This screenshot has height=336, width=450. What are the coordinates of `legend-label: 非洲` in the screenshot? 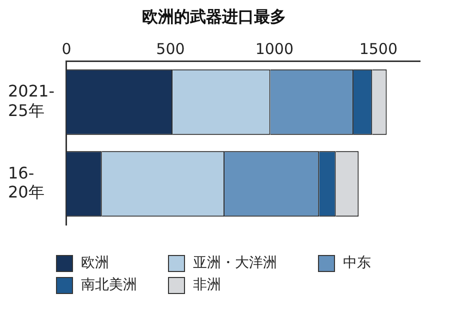 It's located at (207, 285).